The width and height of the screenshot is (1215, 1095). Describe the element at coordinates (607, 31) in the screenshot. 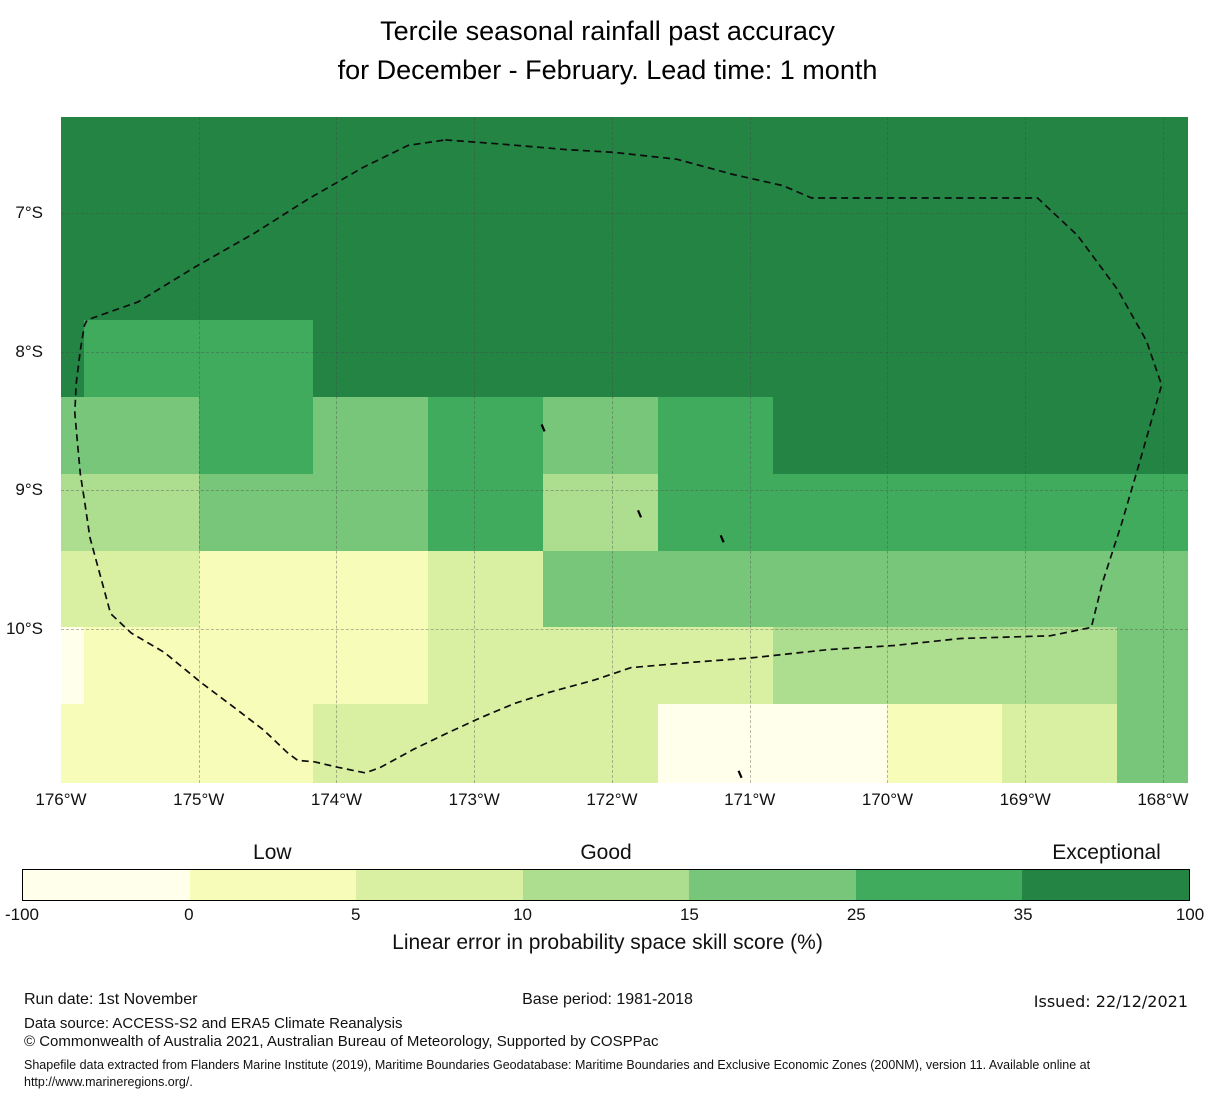

I see `chart-title-line1: Tercile seasonal rainfall past accuracy` at that location.